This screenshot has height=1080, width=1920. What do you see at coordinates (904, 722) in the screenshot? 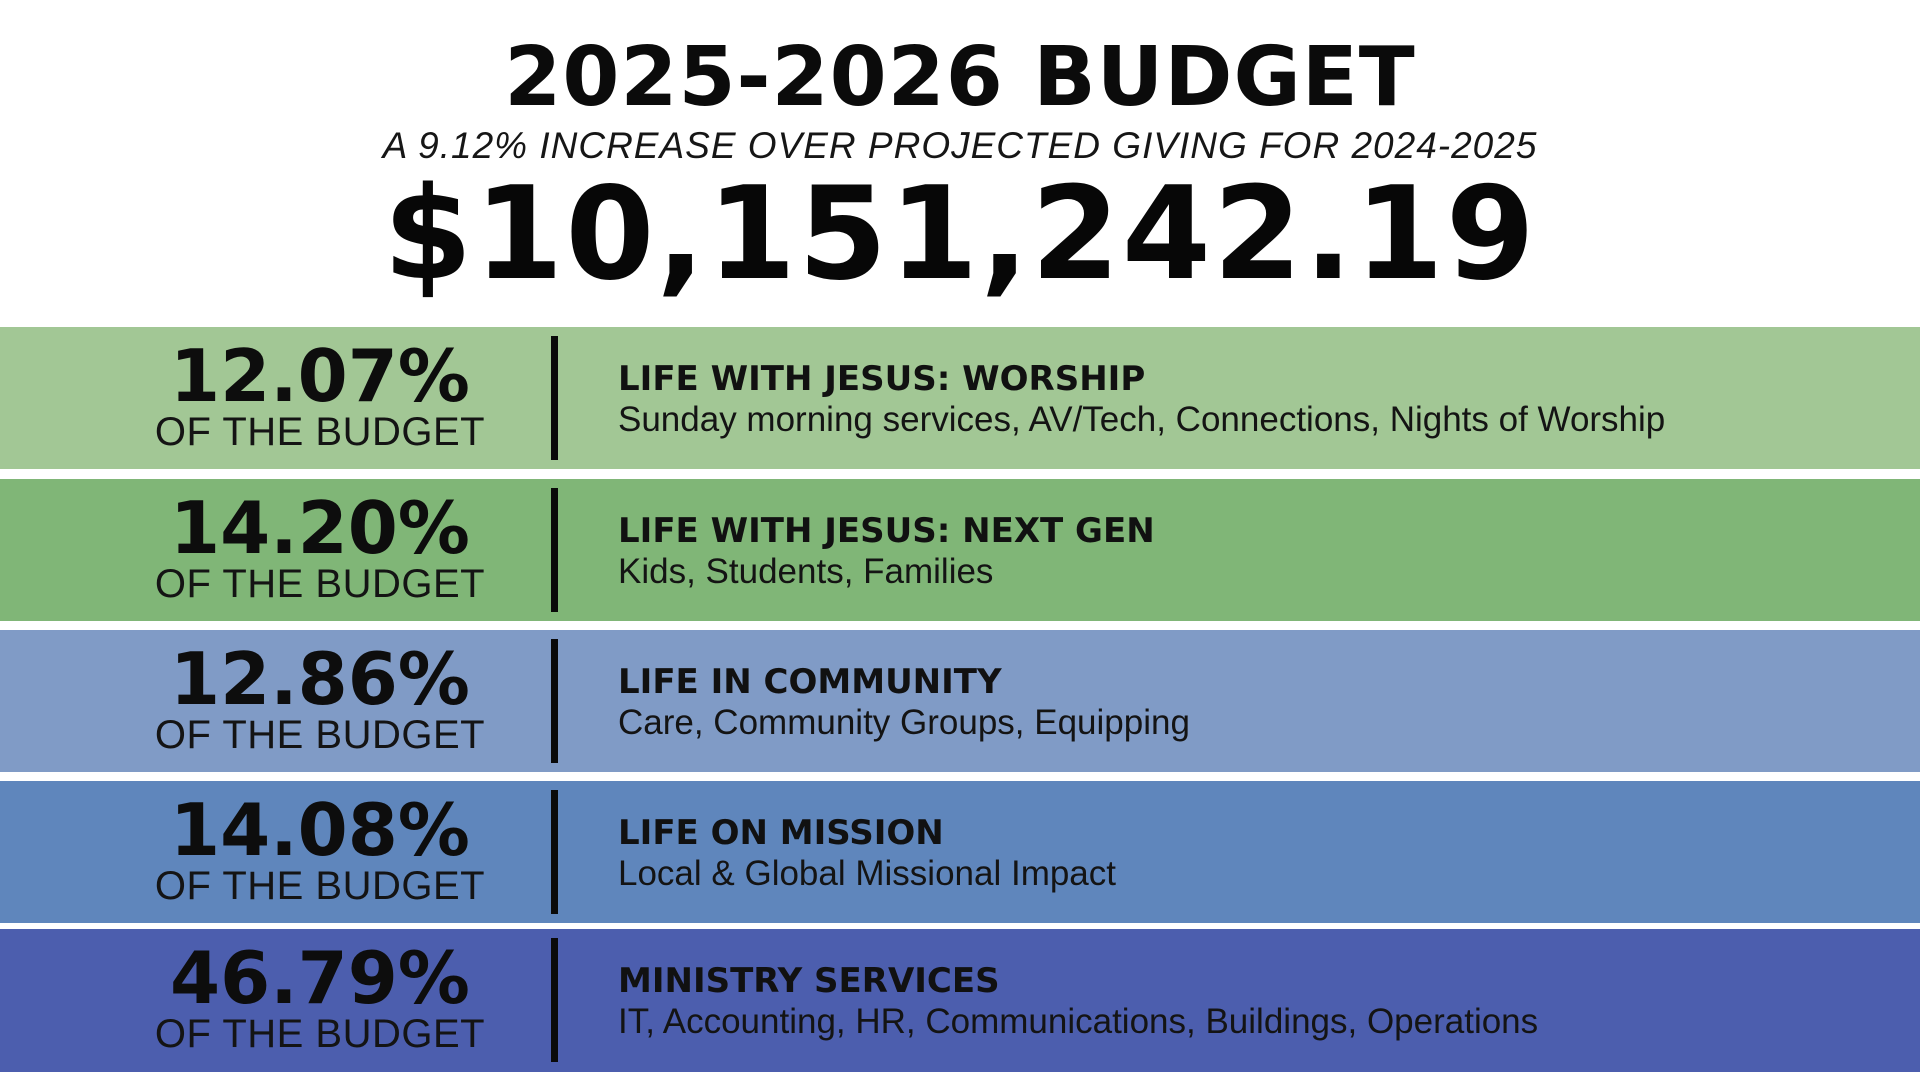
I see `category-description: Care, Community Groups, Equipping` at bounding box center [904, 722].